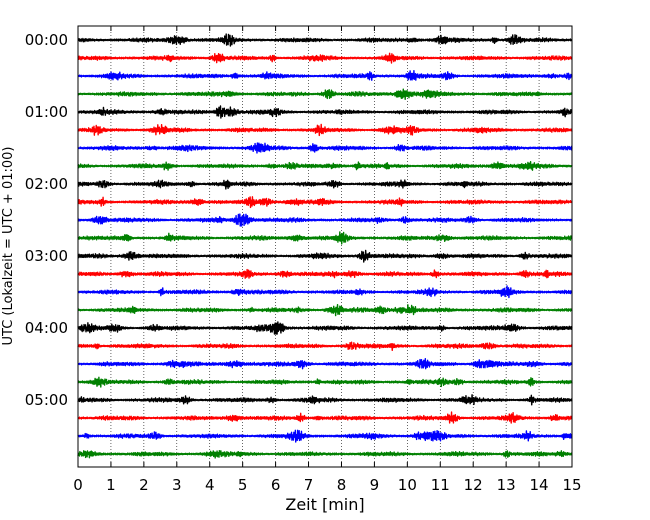 Image resolution: width=650 pixels, height=520 pixels. Describe the element at coordinates (144, 485) in the screenshot. I see `x-tick-label: 2` at that location.